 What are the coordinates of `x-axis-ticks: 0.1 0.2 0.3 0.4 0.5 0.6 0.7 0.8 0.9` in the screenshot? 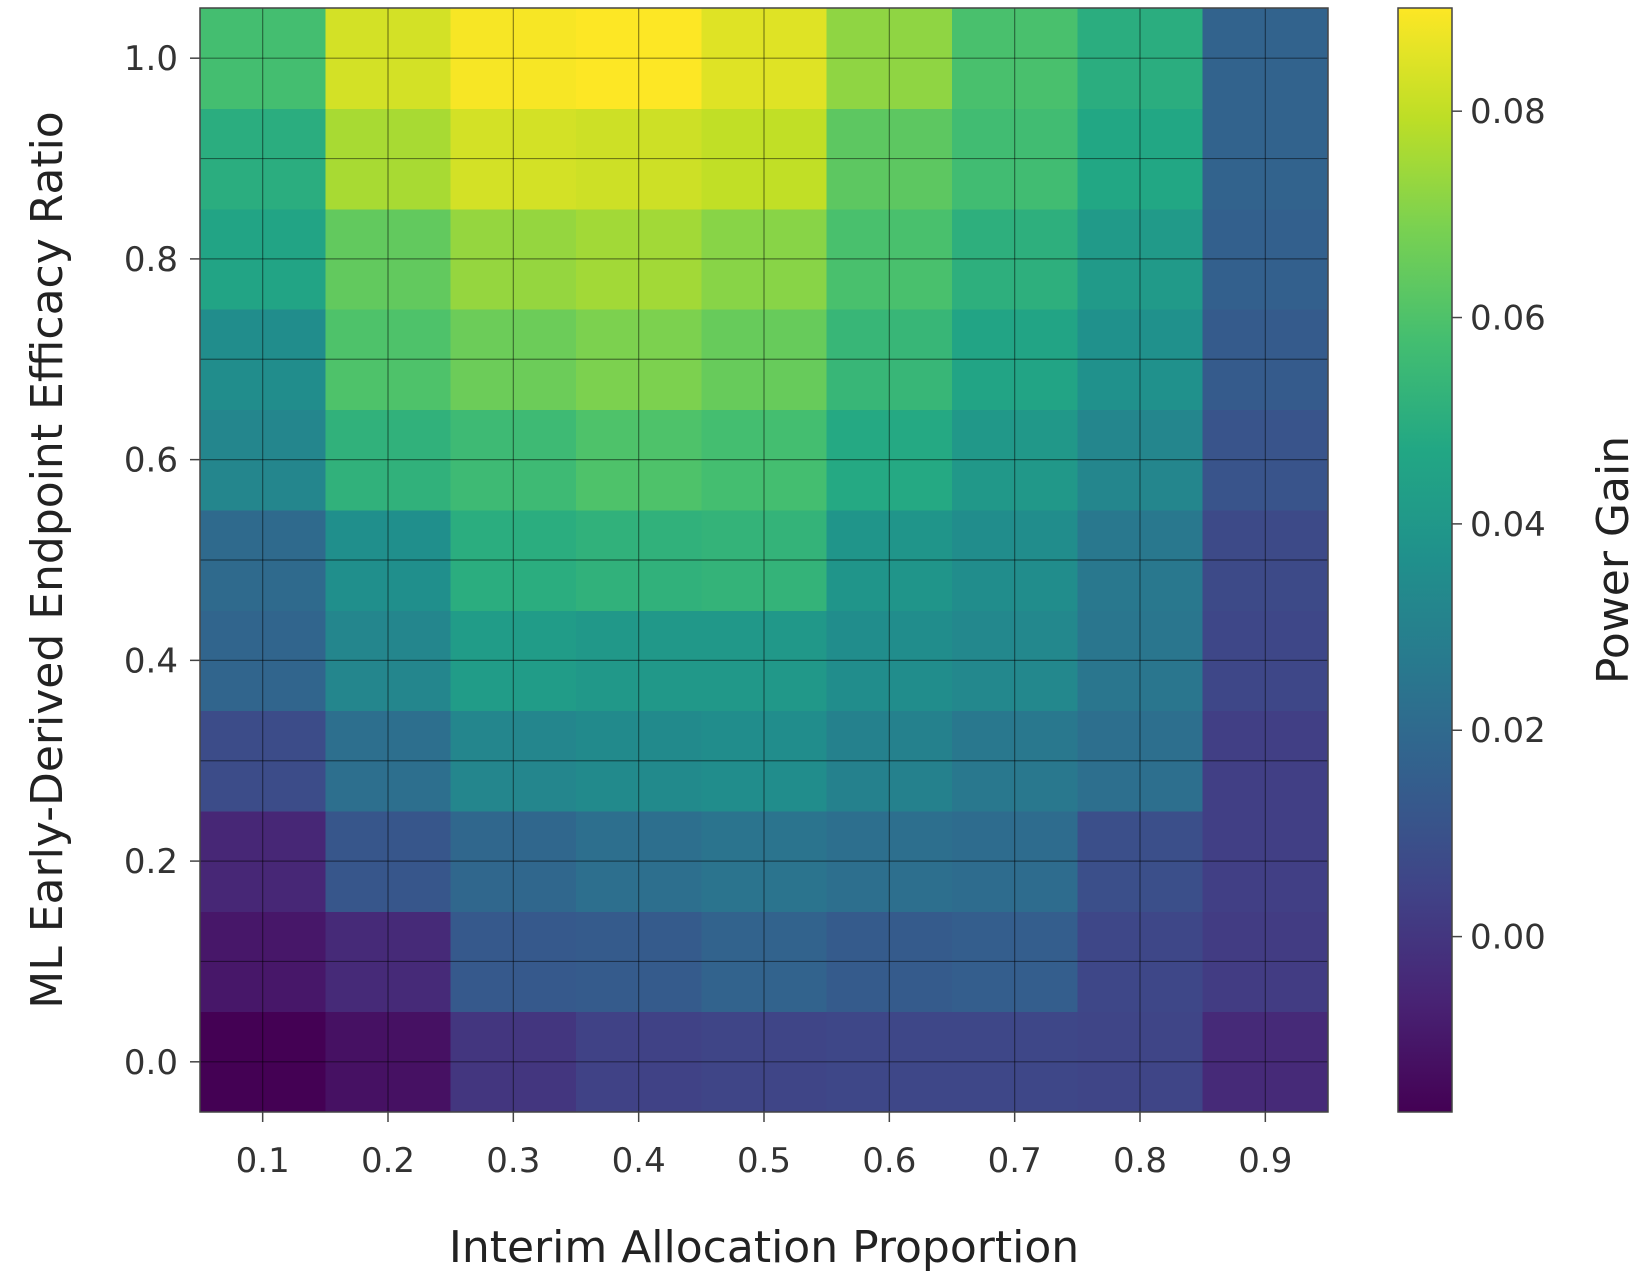 It's located at (764, 1146).